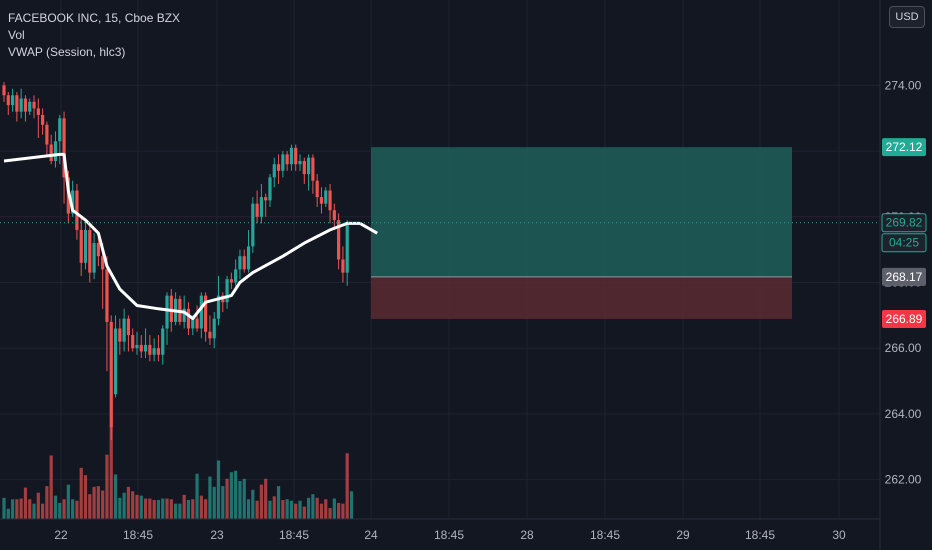 The image size is (932, 550). Describe the element at coordinates (904, 277) in the screenshot. I see `price-tag-label: 268.17` at that location.